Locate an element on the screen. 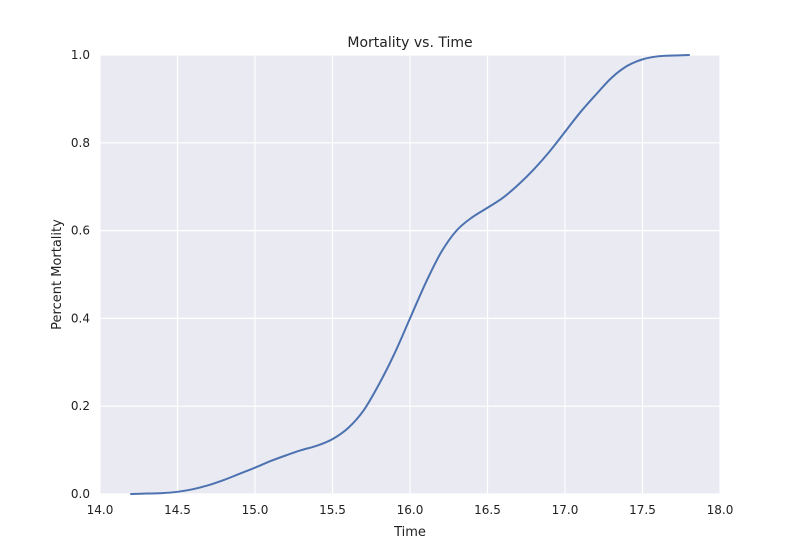  x-axis-label: Time is located at coordinates (409, 532).